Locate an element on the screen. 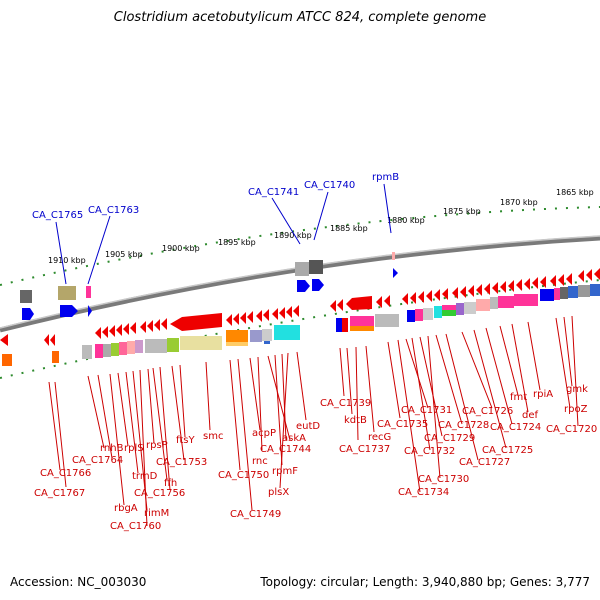 Image resolution: width=600 pixels, height=600 pixels. kbp-label: 1910 kbp is located at coordinates (67, 260).